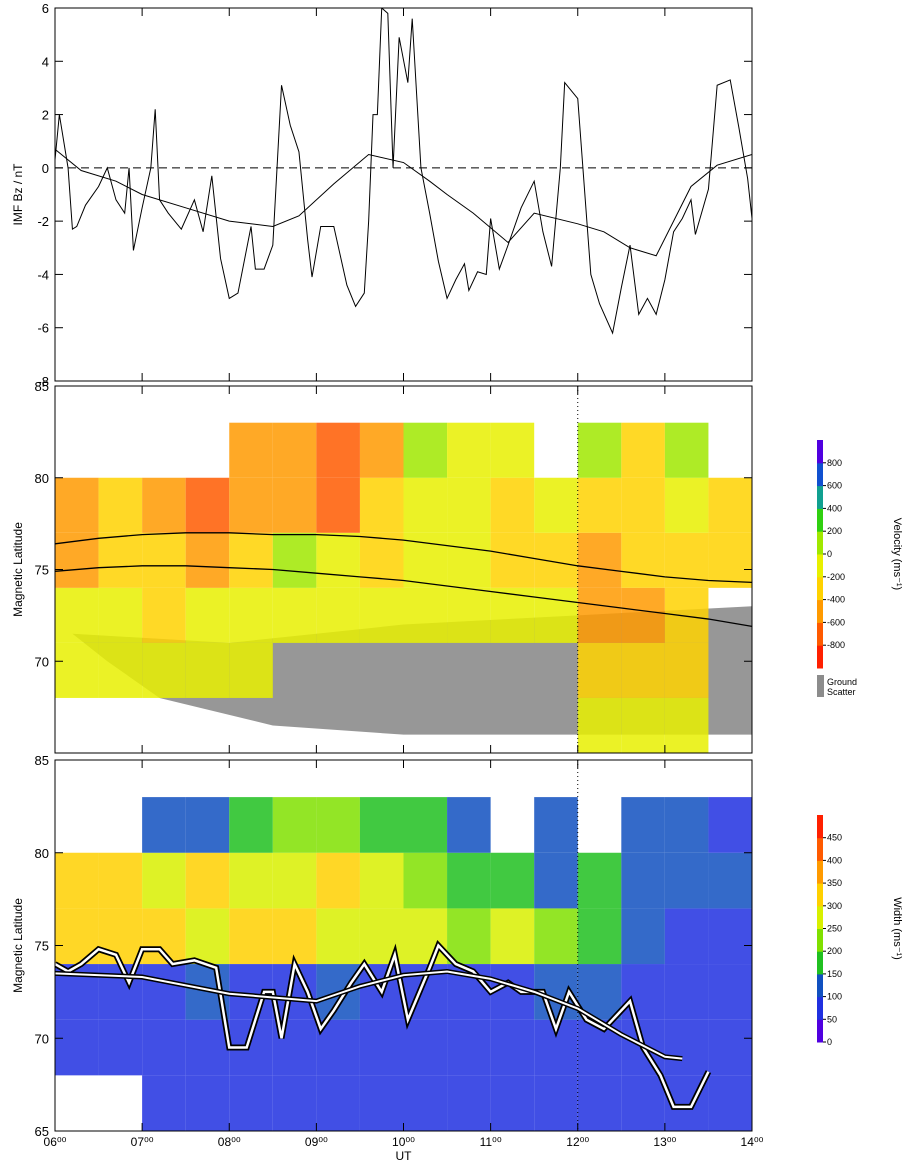  What do you see at coordinates (42, 478) in the screenshot?
I see `y-tick-label: 80` at bounding box center [42, 478].